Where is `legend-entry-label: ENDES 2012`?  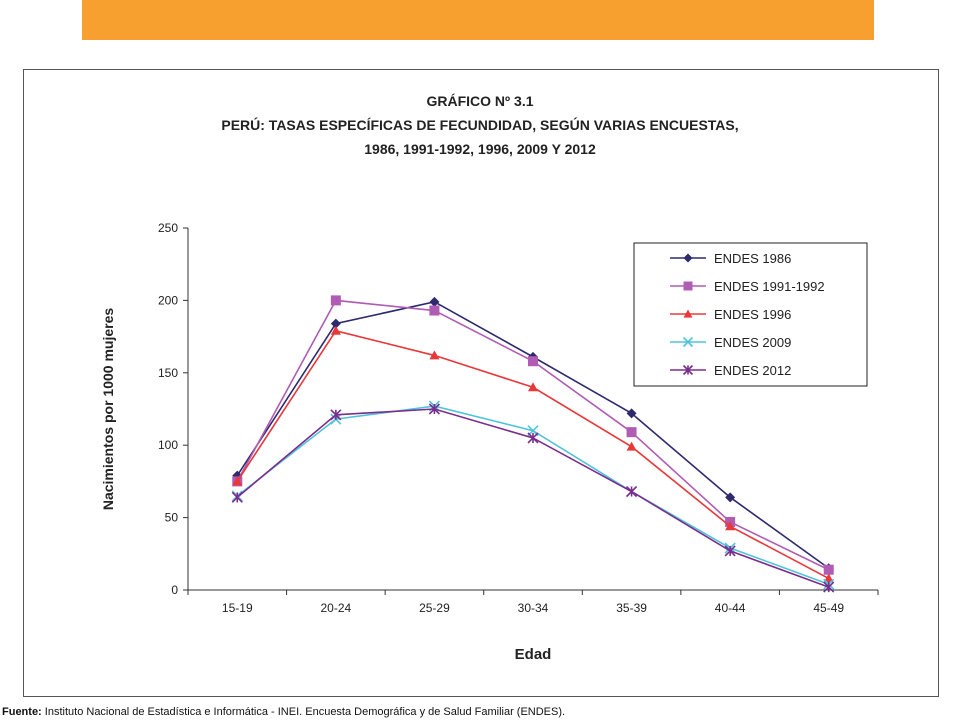 legend-entry-label: ENDES 2012 is located at coordinates (752, 370).